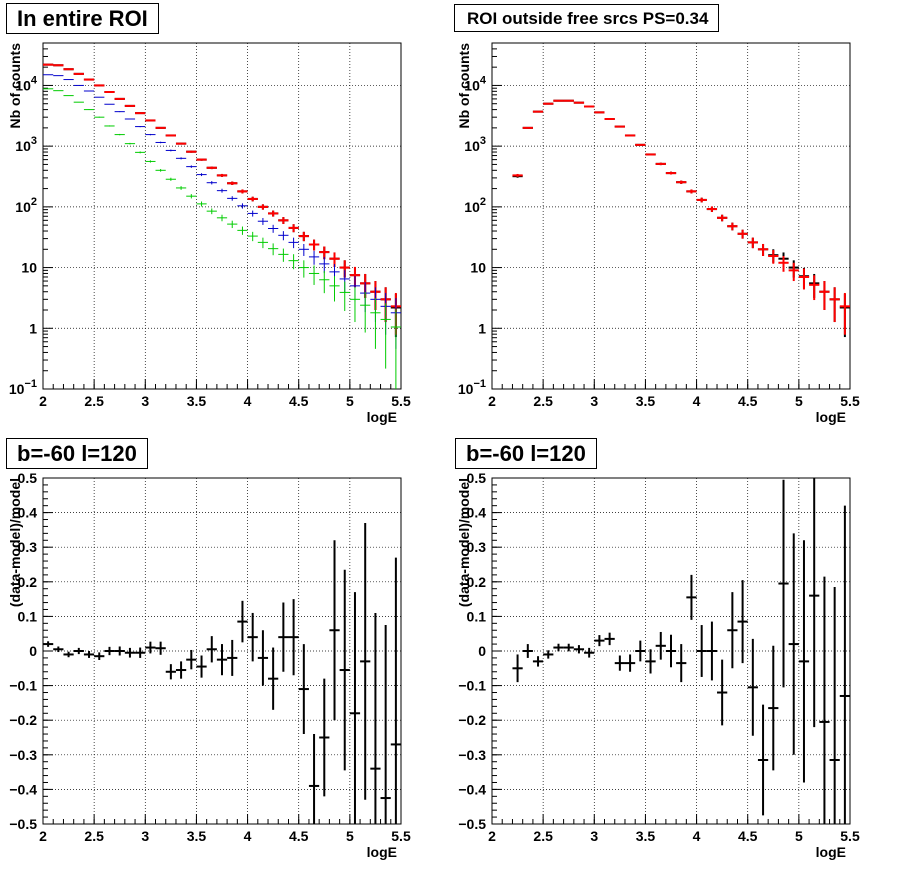  What do you see at coordinates (464, 86) in the screenshot?
I see `y-axis-title: Nb of counts` at bounding box center [464, 86].